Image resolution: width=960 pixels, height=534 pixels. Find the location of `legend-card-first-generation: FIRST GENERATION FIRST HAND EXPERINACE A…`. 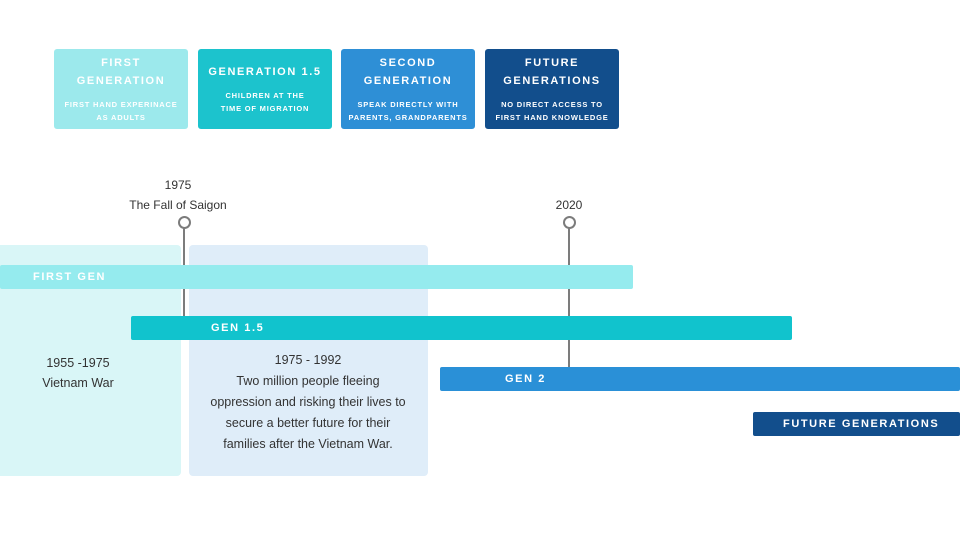

legend-card-first-generation: FIRST GENERATION FIRST HAND EXPERINACE A… is located at coordinates (121, 89).